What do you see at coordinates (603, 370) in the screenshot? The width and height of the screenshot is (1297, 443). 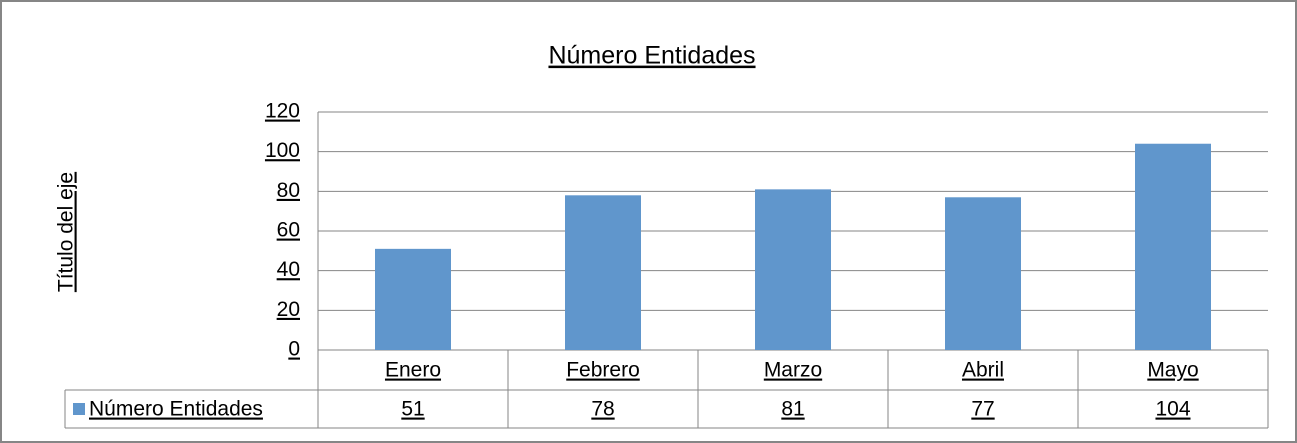 I see `x-tick-label: Febrero` at bounding box center [603, 370].